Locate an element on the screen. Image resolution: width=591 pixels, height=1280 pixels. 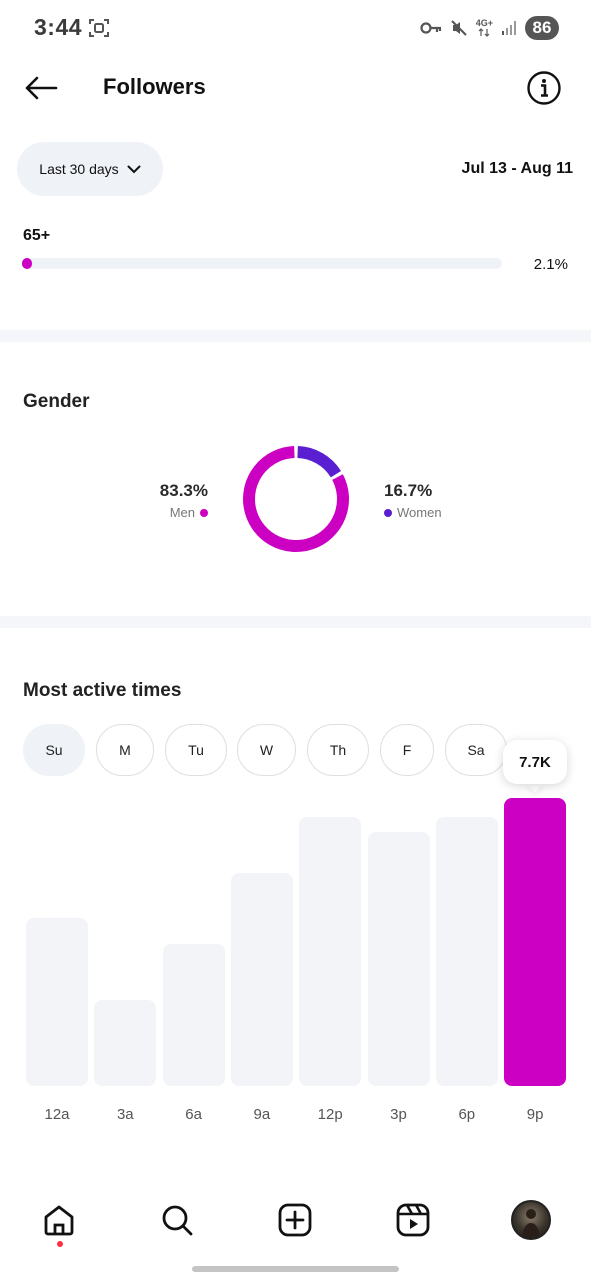
nav-search is located at coordinates (177, 1220).